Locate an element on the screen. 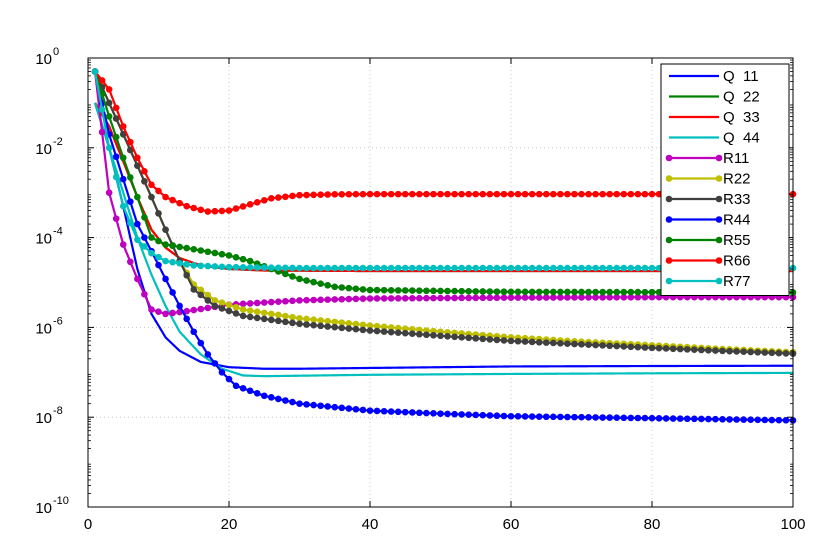 The width and height of the screenshot is (831, 554). legend-label: R11 is located at coordinates (736, 158).